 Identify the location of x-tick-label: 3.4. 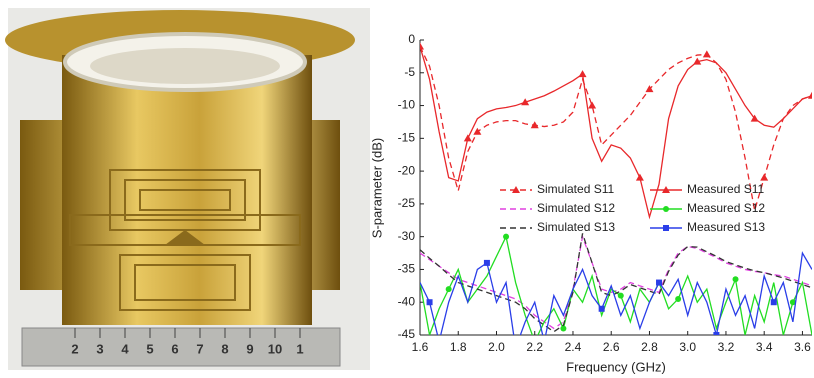
(764, 347).